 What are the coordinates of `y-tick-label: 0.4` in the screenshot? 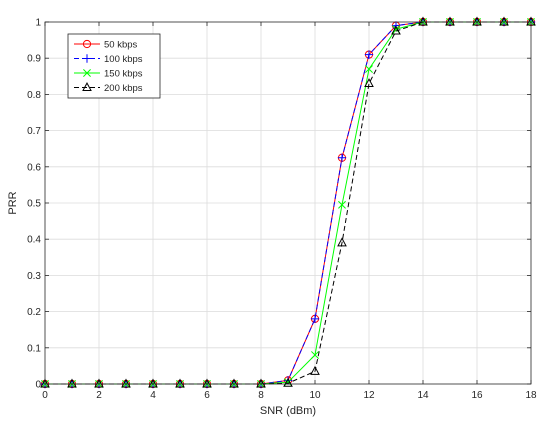 It's located at (34, 240).